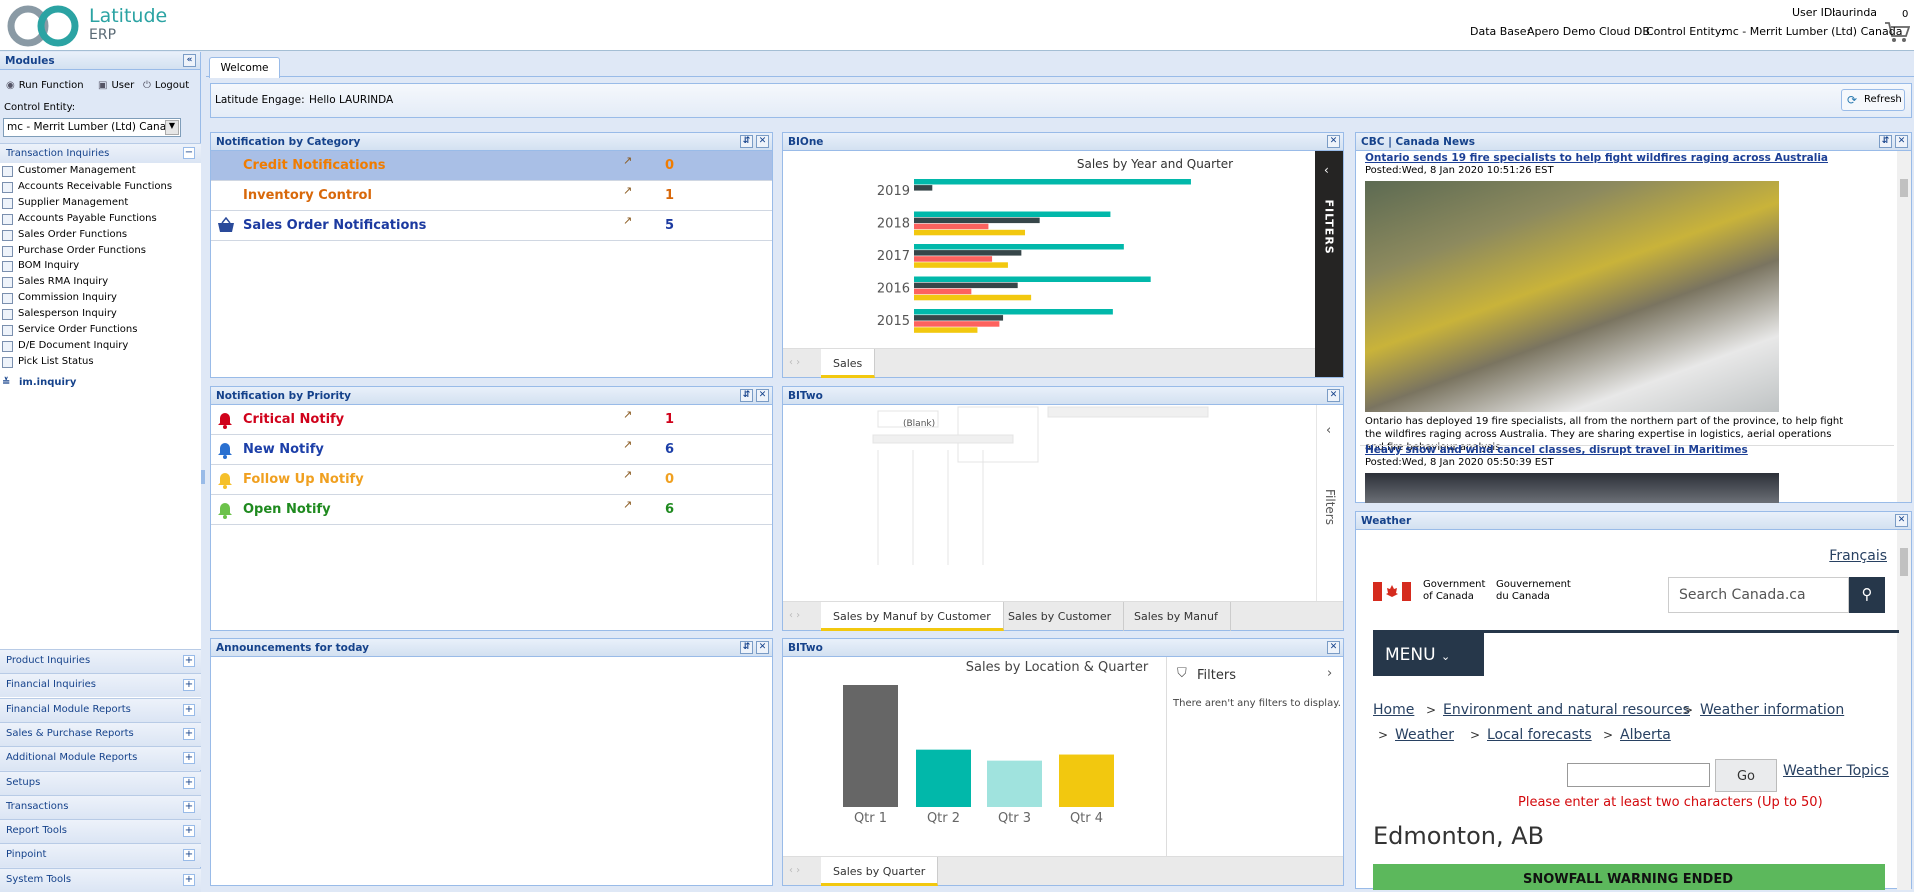  What do you see at coordinates (100, 855) in the screenshot?
I see `section-header: Pinpoint +` at bounding box center [100, 855].